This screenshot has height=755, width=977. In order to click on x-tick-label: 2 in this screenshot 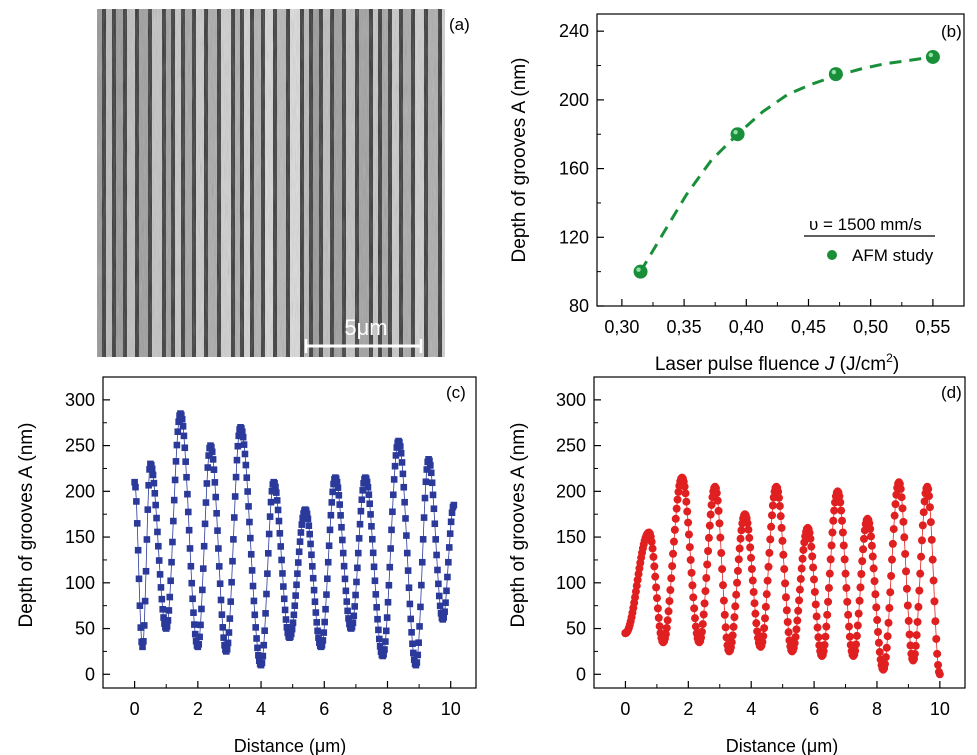, I will do `click(198, 709)`.